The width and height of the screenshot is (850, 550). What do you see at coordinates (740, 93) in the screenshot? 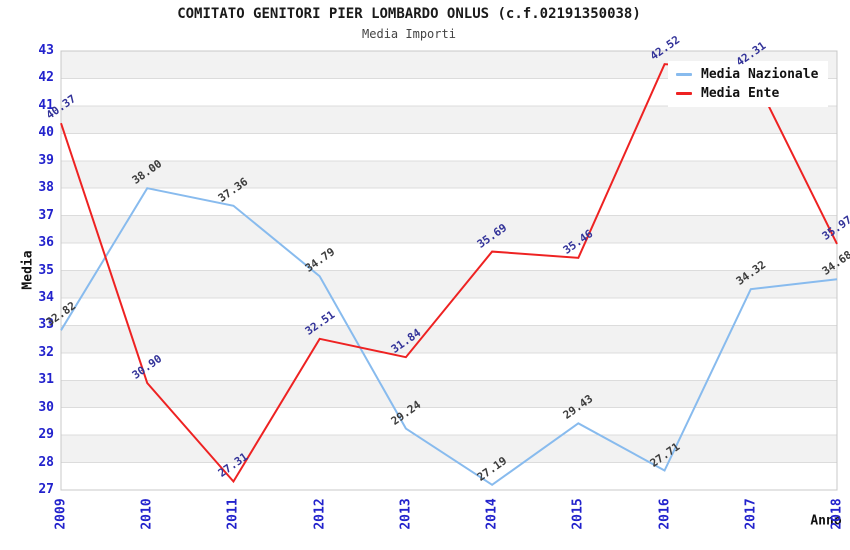
I see `legend-label-media-ente: Media Ente` at bounding box center [740, 93].